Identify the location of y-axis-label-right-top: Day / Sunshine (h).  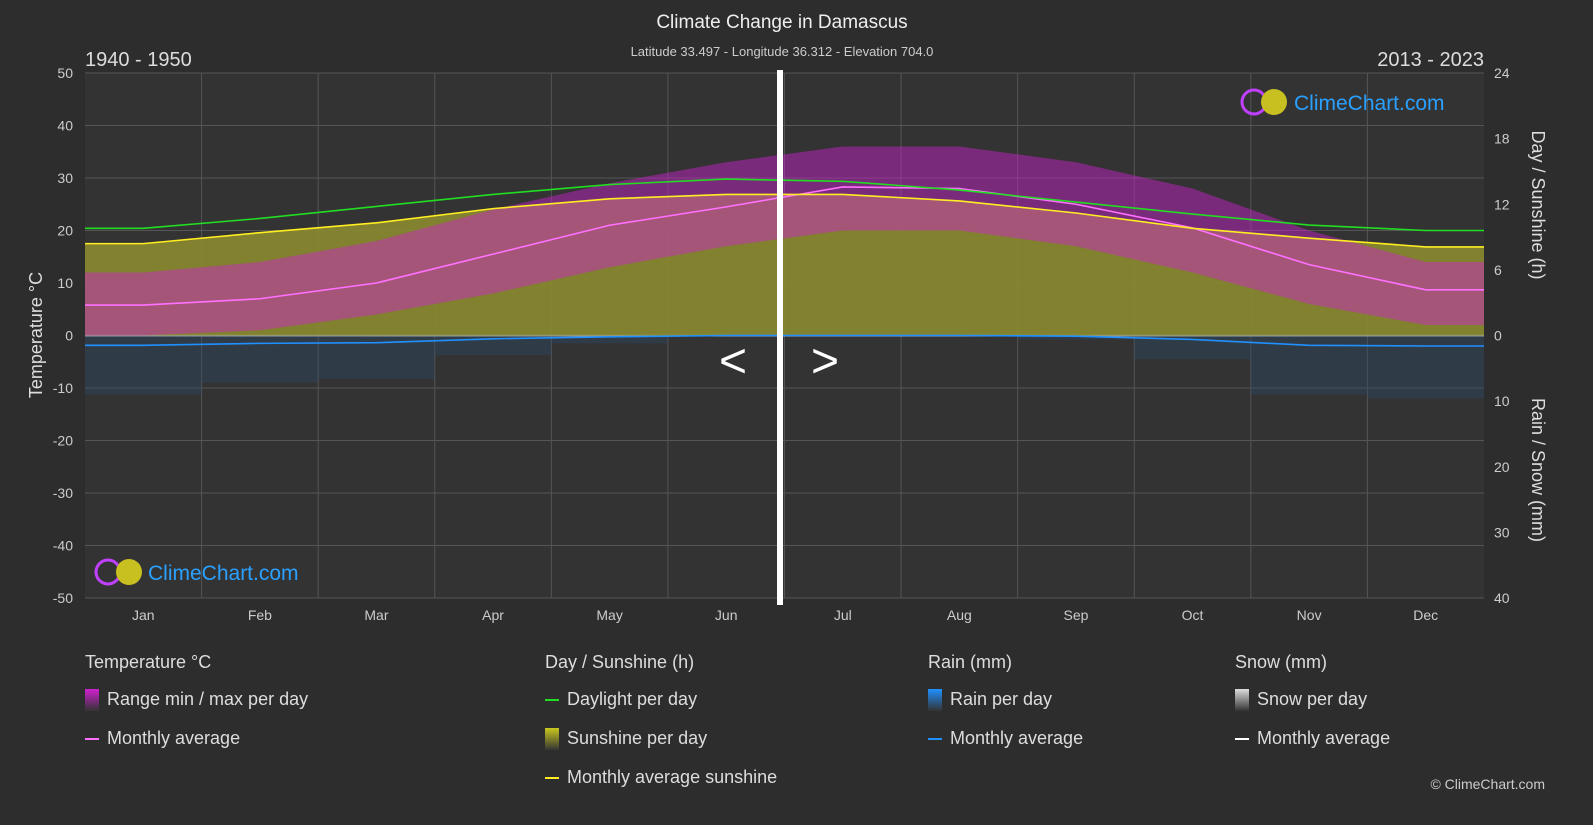
(1538, 204).